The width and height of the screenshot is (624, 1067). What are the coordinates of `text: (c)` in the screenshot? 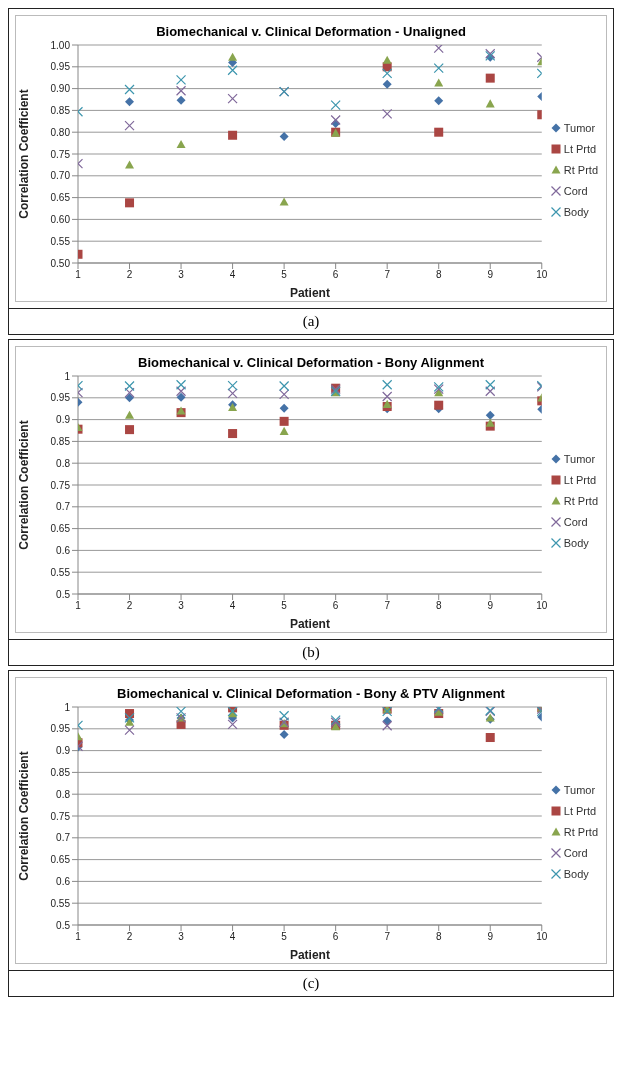 It's located at (311, 983).